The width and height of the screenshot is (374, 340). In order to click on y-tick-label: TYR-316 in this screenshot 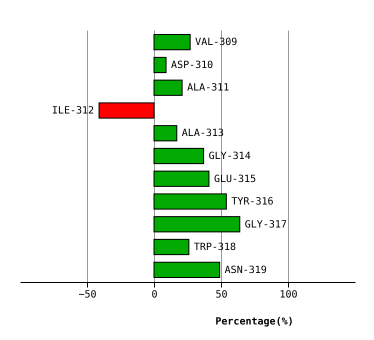, I will do `click(252, 202)`.